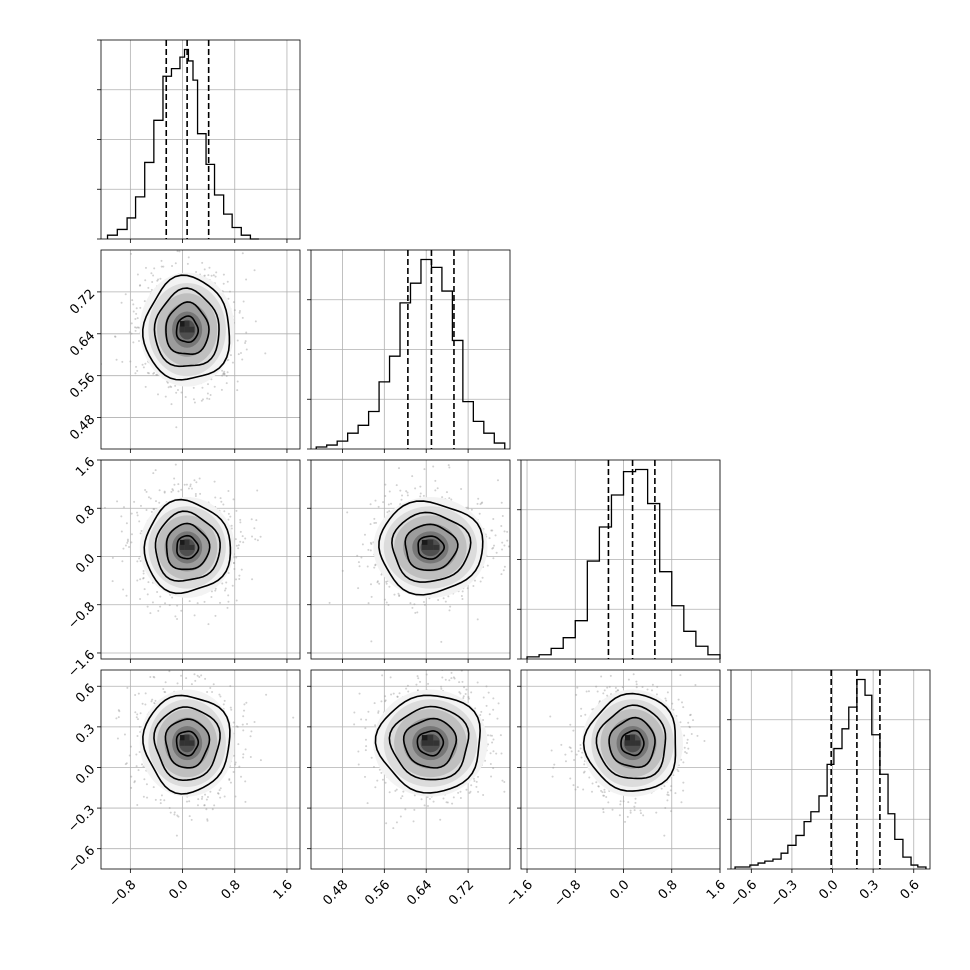  What do you see at coordinates (85, 774) in the screenshot?
I see `y-tick-label-p4-2: 0.0` at bounding box center [85, 774].